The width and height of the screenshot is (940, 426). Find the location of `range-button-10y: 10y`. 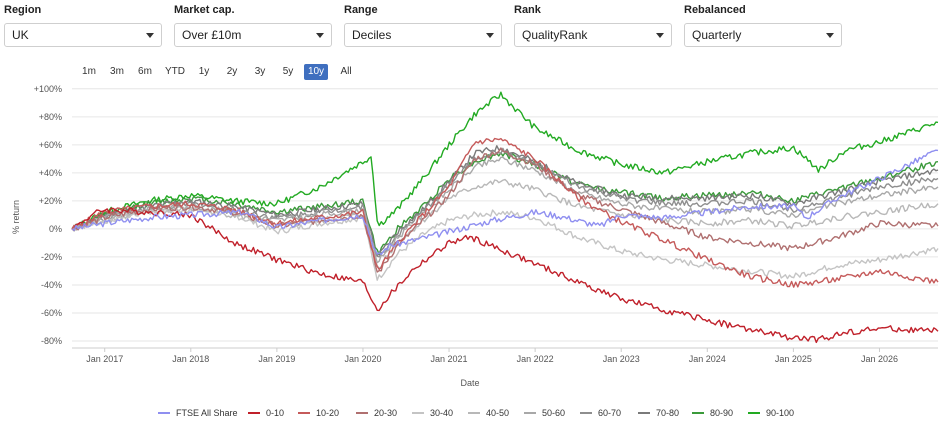

range-button-10y: 10y is located at coordinates (316, 72).